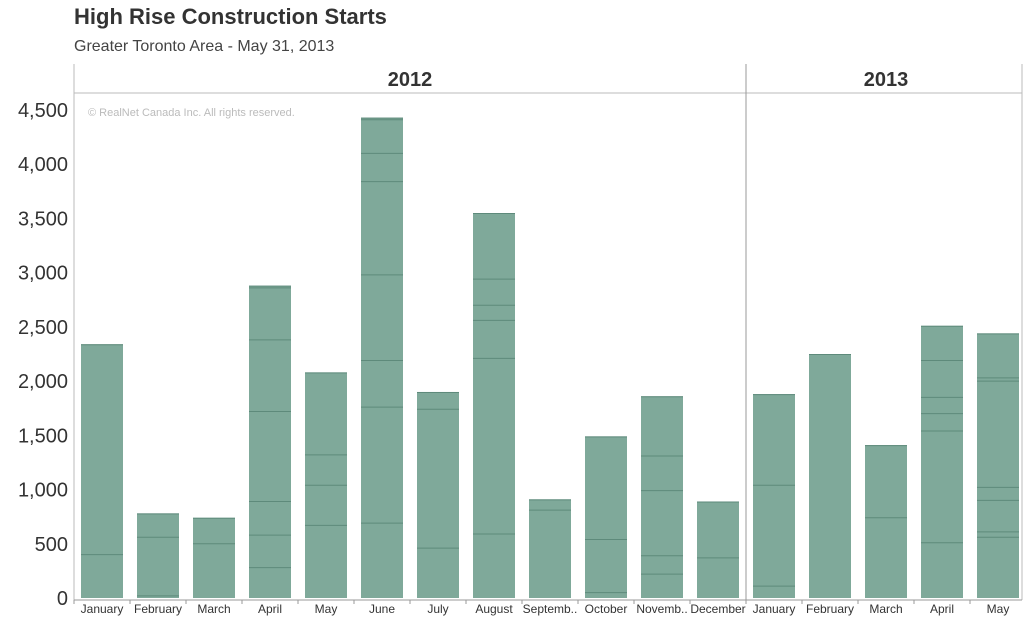  I want to click on y-tick-label: 4,500, so click(43, 111).